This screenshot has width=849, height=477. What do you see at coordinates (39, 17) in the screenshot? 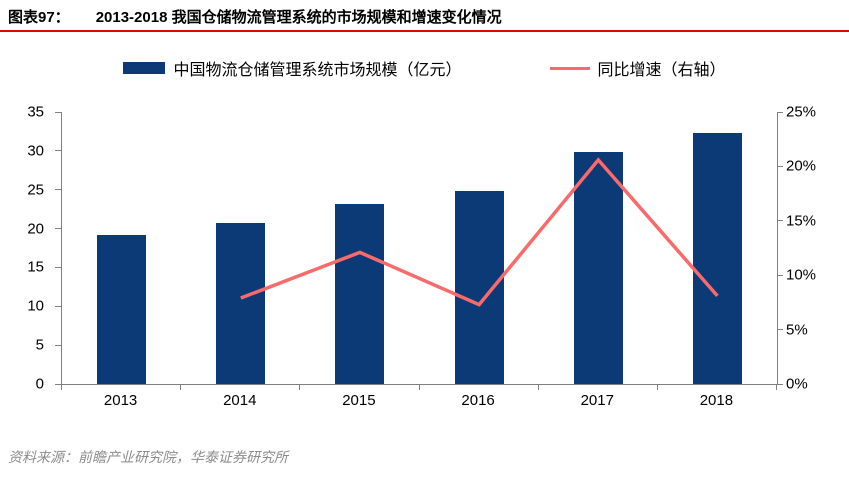
I see `figure-number-label: 图表97：` at bounding box center [39, 17].